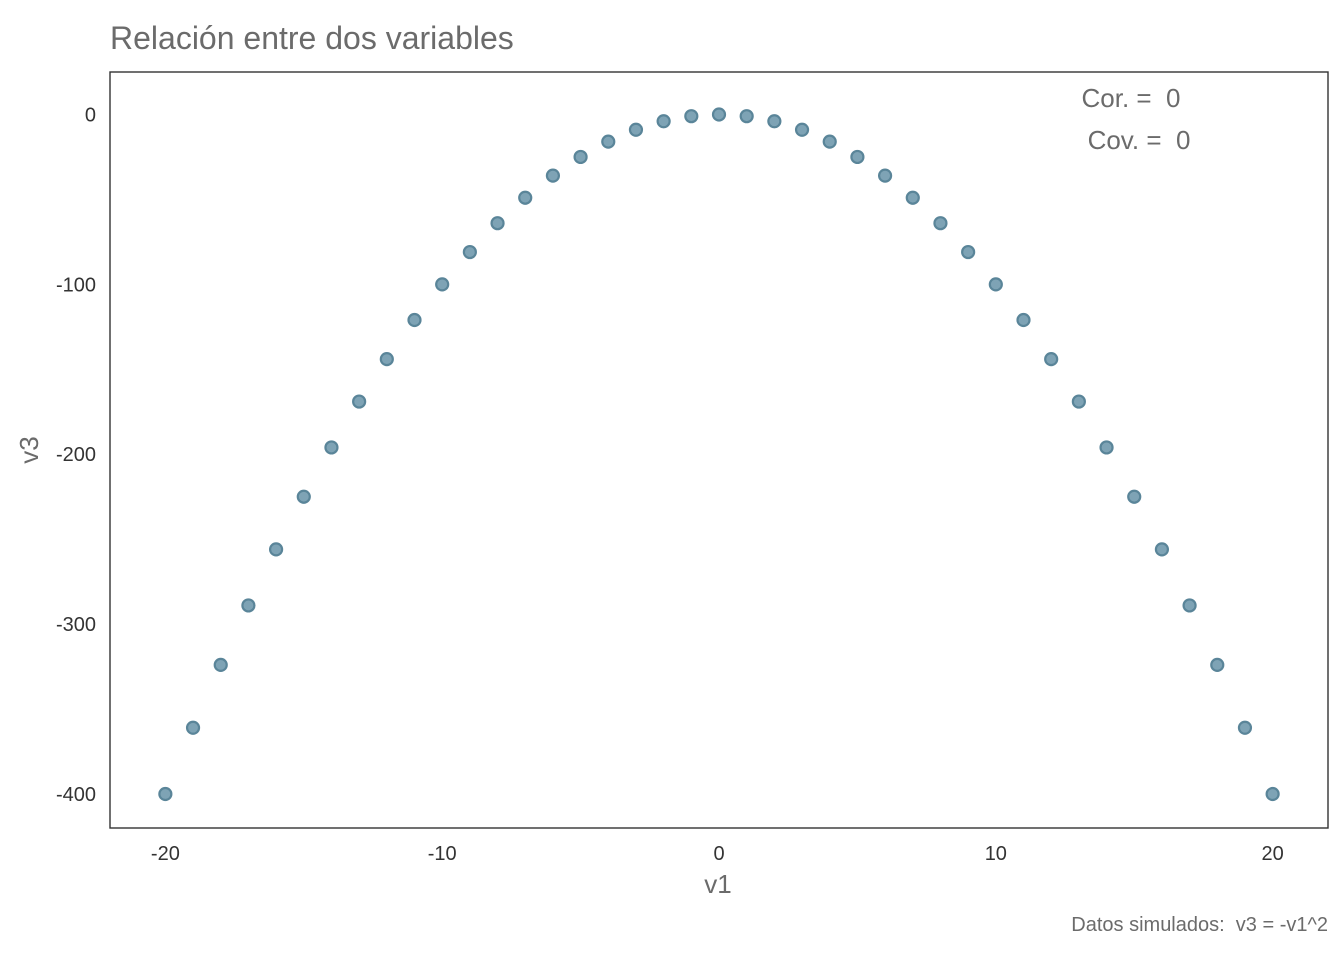 The width and height of the screenshot is (1344, 960). What do you see at coordinates (76, 285) in the screenshot?
I see `y-tick-label: -100` at bounding box center [76, 285].